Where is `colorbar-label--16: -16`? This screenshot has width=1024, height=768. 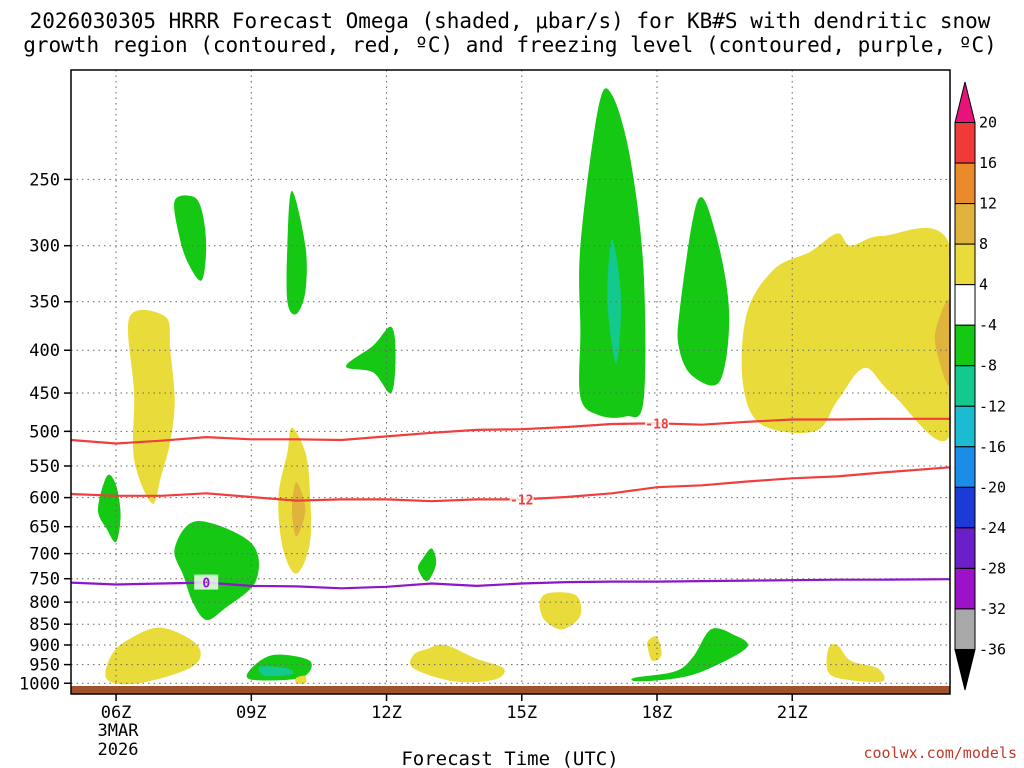
colorbar-label--16: -16 is located at coordinates (992, 447).